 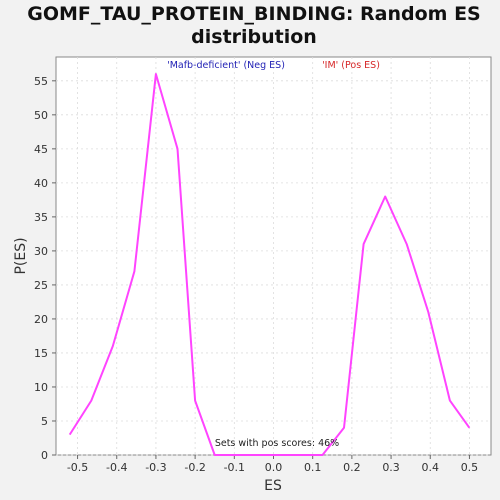 I want to click on y-tick-label: 50, so click(x=41, y=115).